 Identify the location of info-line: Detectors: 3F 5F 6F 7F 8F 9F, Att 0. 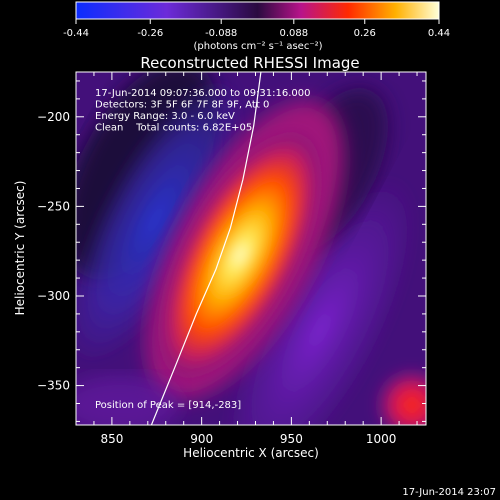
(182, 105).